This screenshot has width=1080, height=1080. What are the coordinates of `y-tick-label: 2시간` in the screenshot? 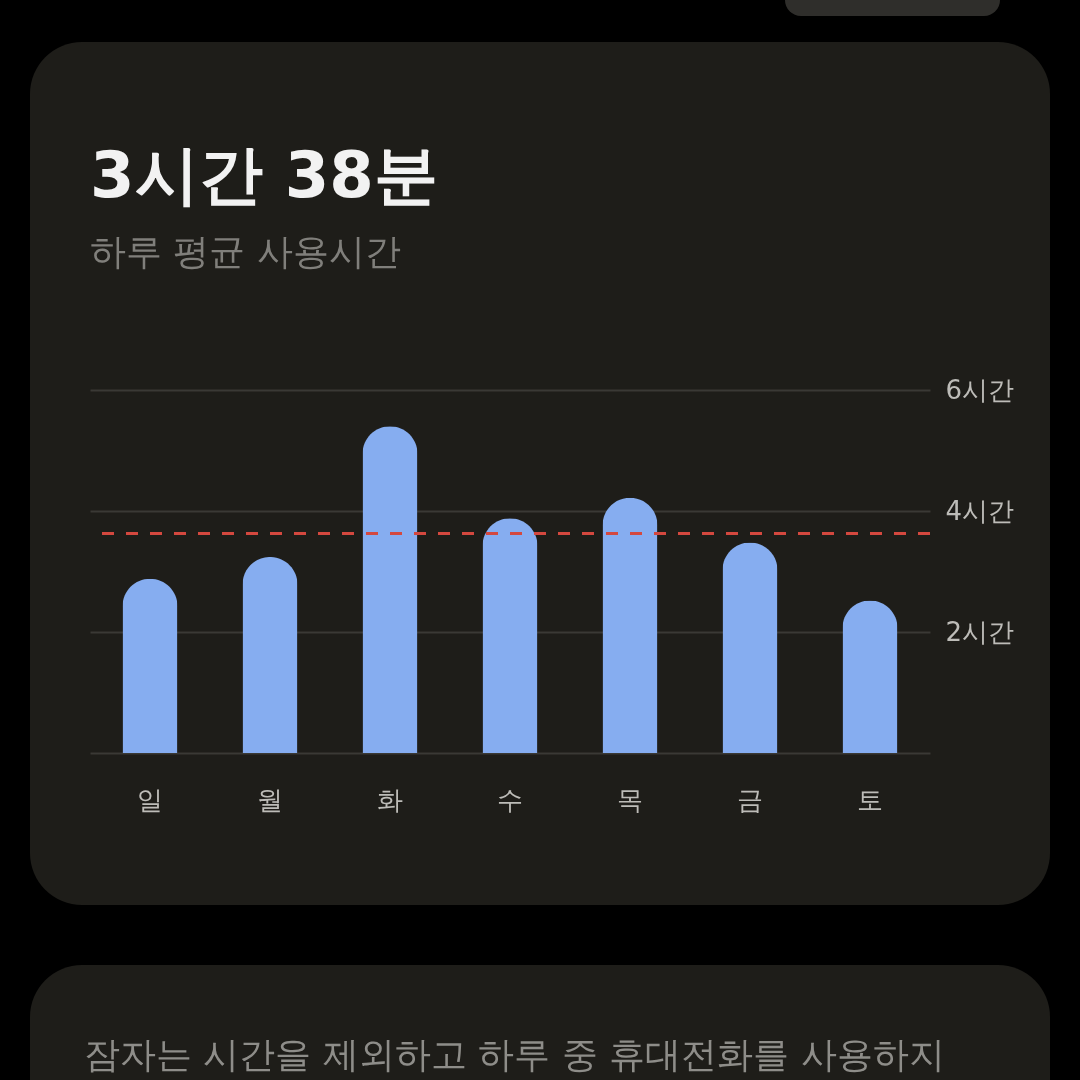 It's located at (980, 631).